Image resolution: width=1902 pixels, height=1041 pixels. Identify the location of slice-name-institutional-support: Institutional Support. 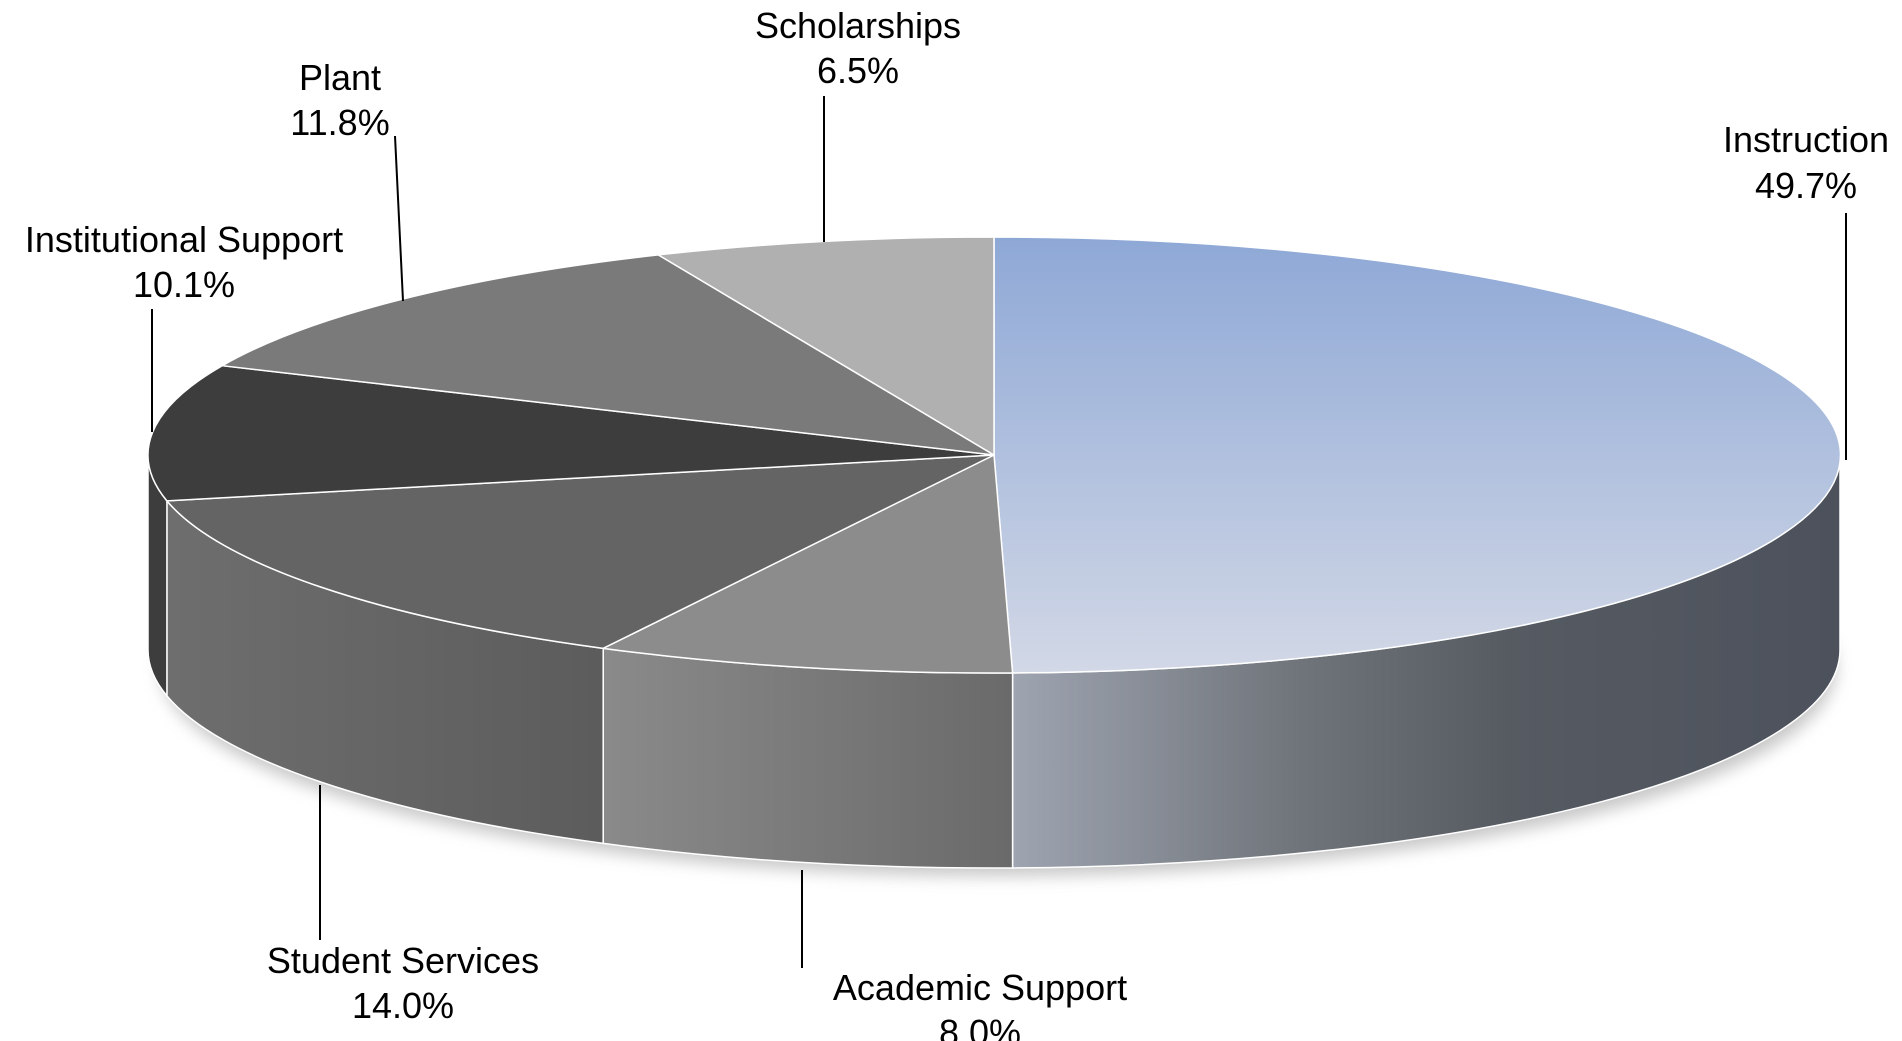
(184, 239).